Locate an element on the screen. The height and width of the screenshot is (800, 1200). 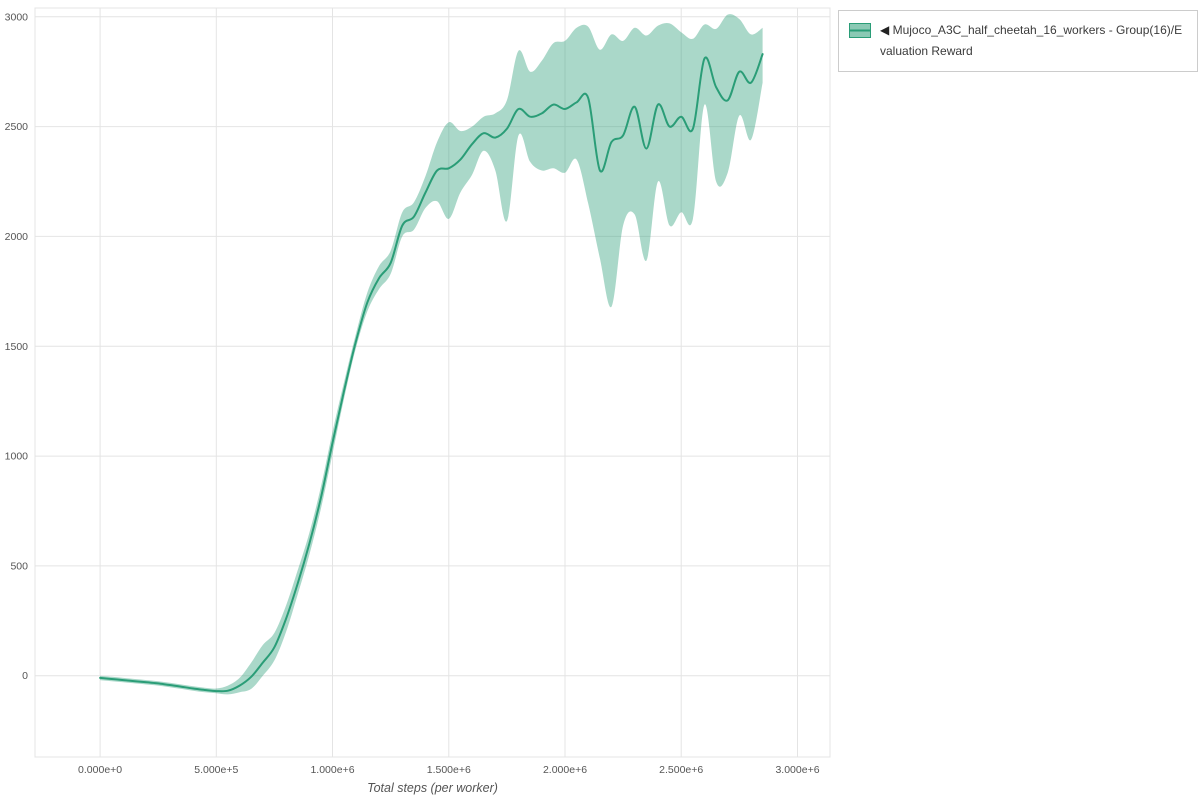
y-tick-label: 3000 is located at coordinates (17, 17).